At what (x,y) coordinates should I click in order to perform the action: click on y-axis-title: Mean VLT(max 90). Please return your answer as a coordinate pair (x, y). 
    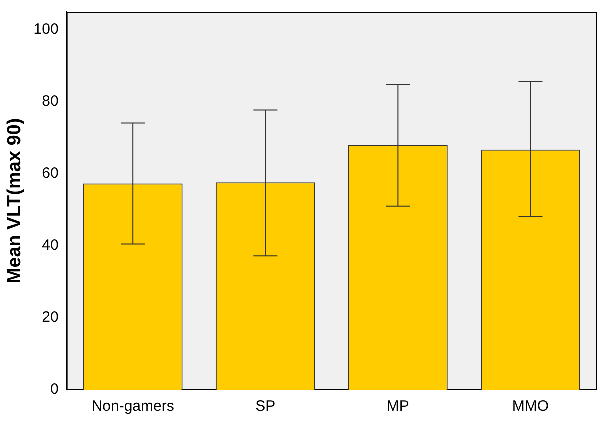
    Looking at the image, I should click on (15, 201).